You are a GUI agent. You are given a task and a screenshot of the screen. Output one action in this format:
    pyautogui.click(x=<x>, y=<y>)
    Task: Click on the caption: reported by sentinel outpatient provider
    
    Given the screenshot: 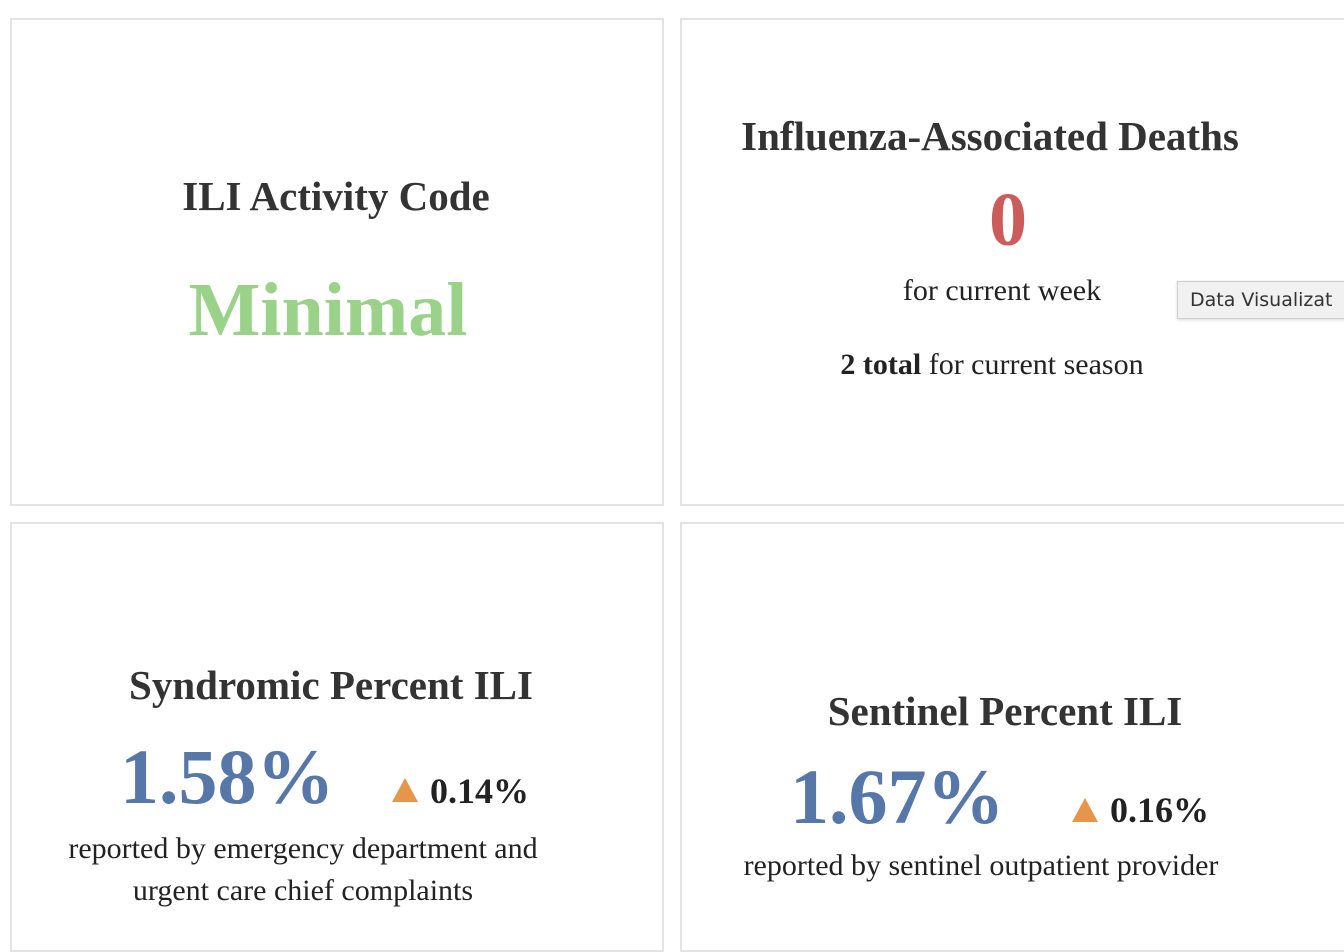 What is the action you would take?
    pyautogui.click(x=981, y=865)
    